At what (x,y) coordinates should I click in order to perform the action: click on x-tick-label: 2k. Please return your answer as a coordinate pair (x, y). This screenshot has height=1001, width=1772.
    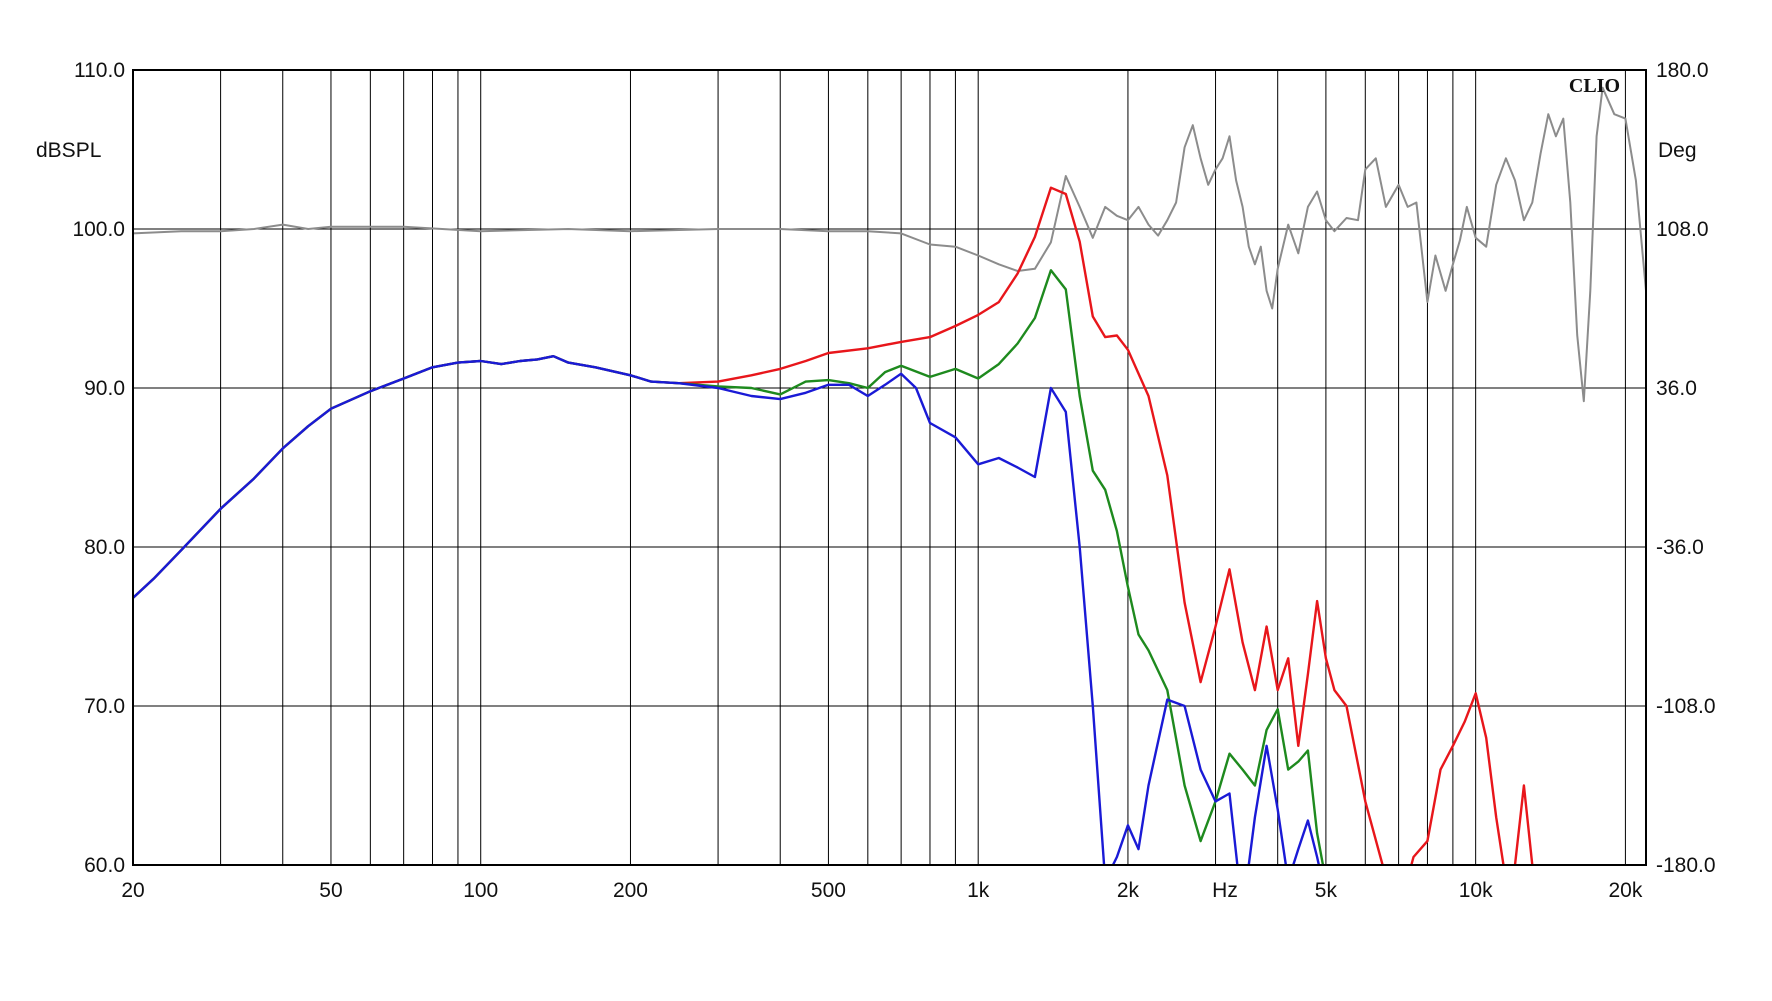
    Looking at the image, I should click on (1128, 890).